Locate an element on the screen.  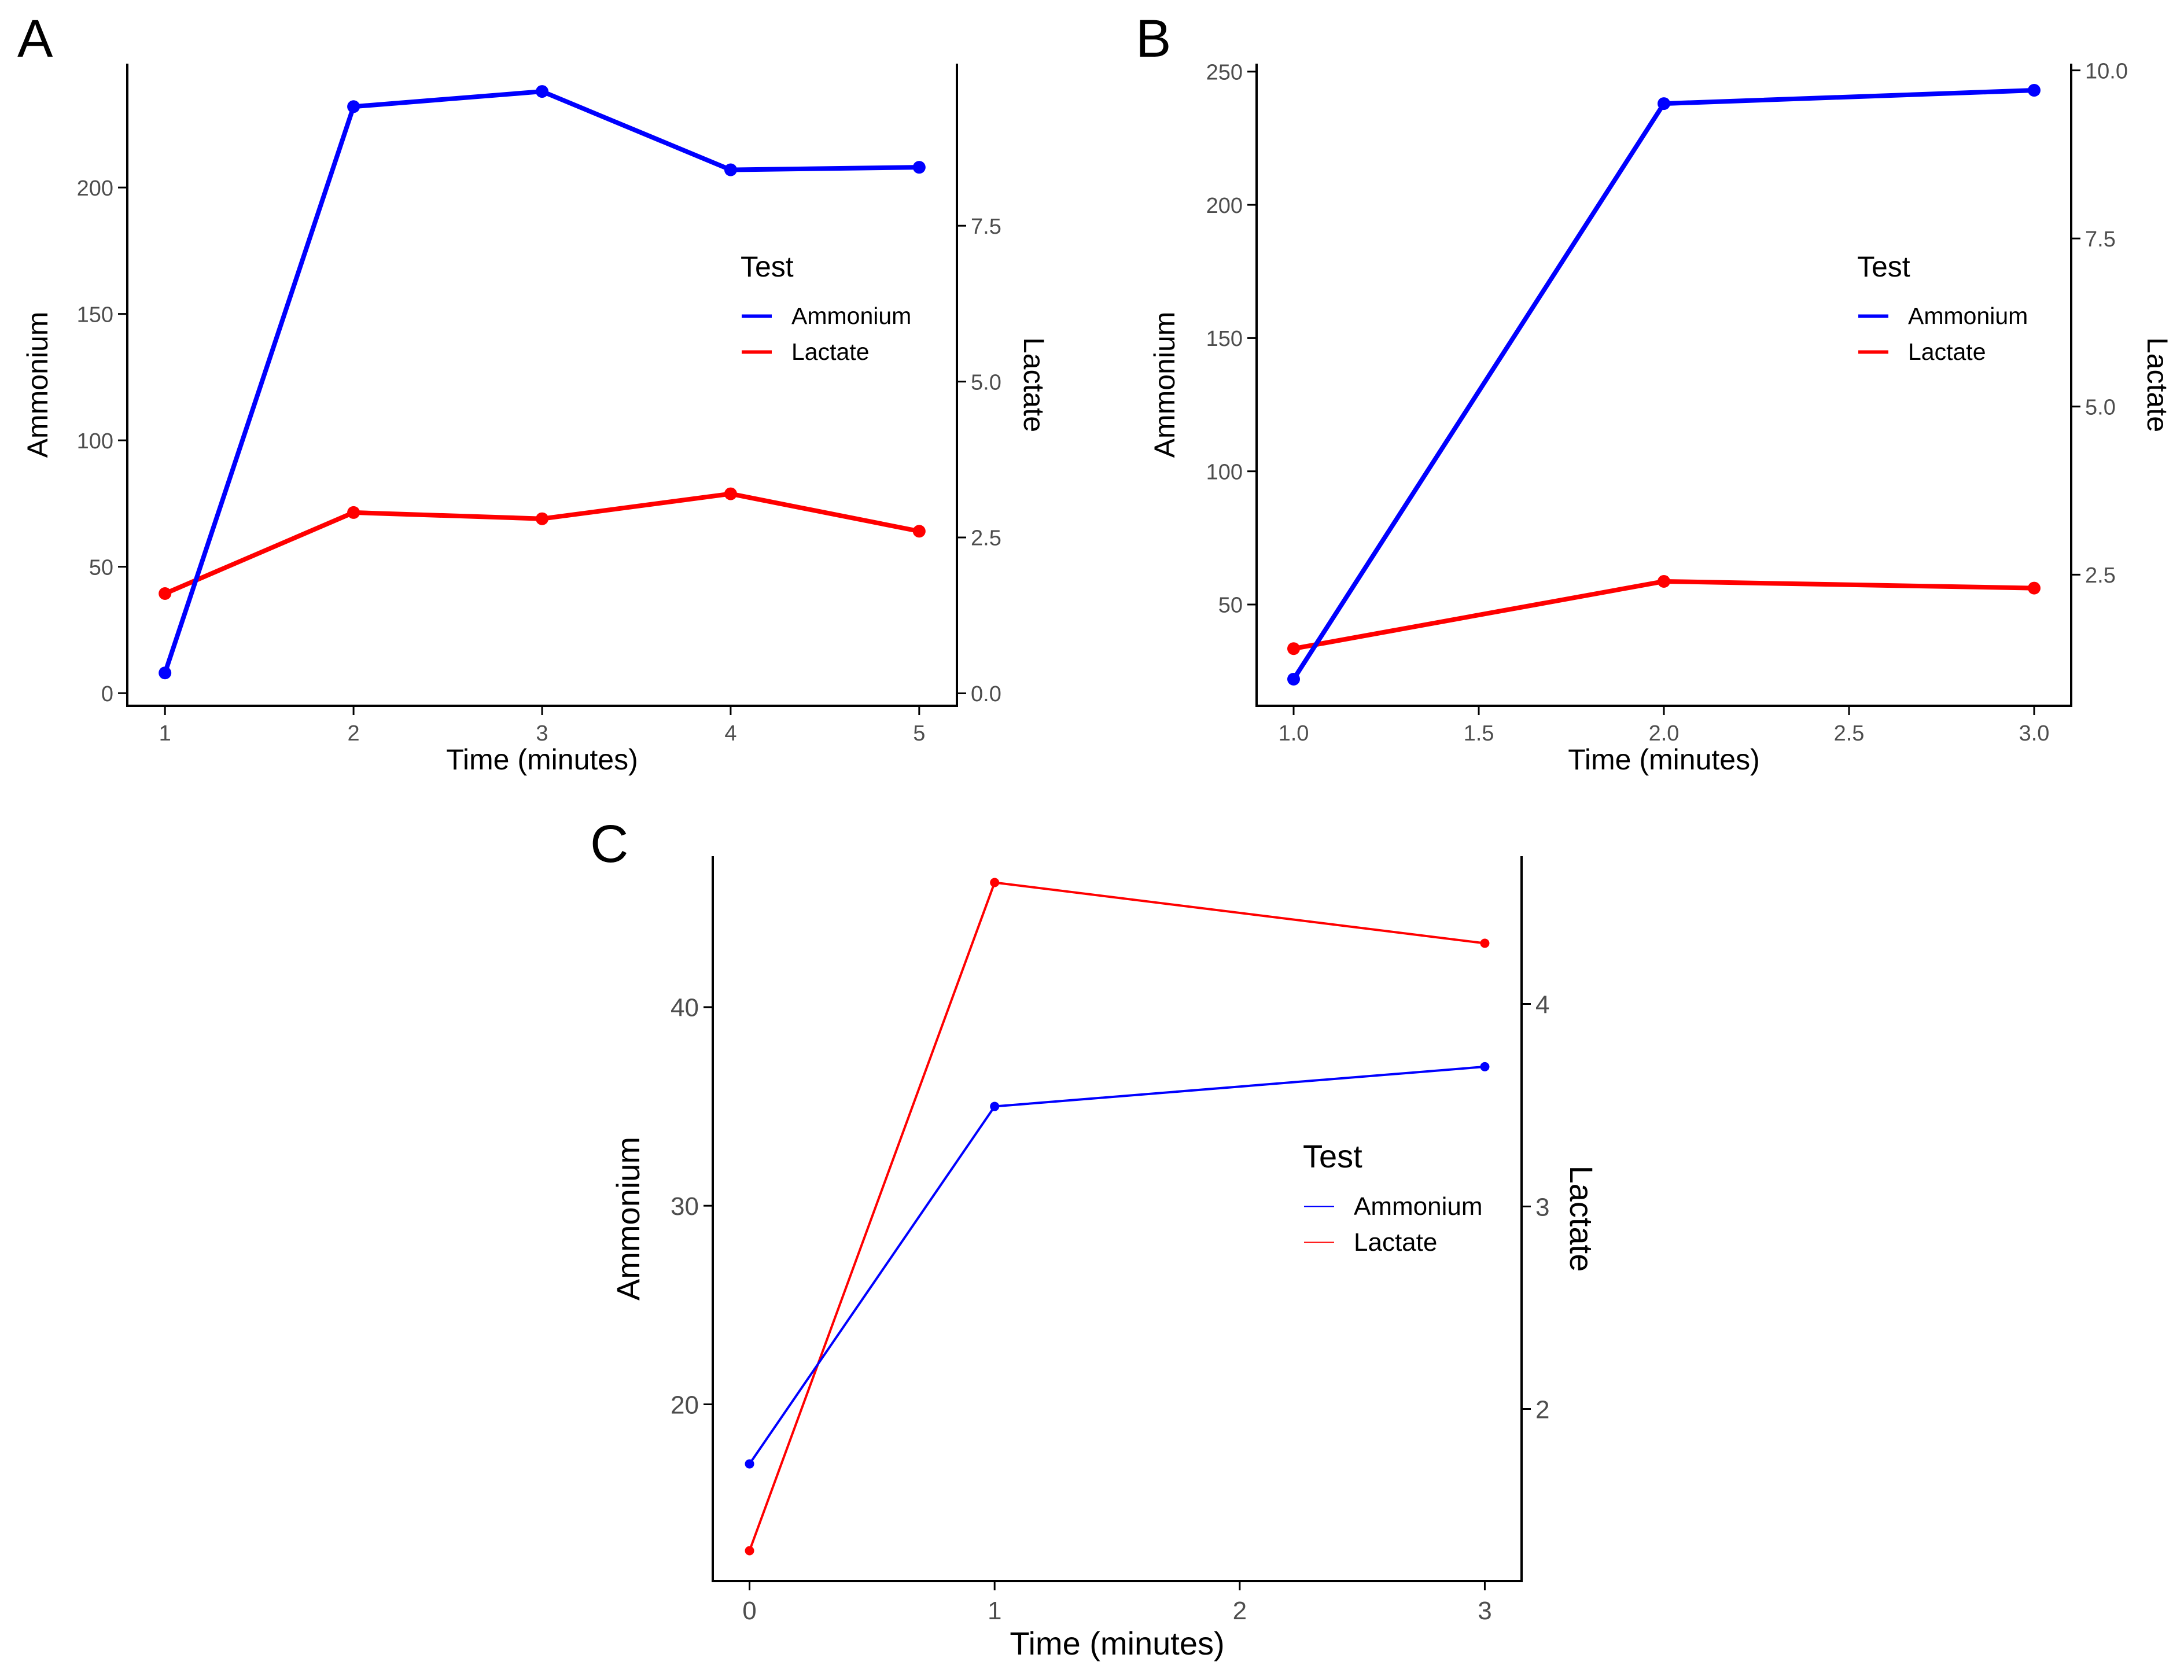
panel-b-x-tick-label: 1.5 is located at coordinates (1479, 733).